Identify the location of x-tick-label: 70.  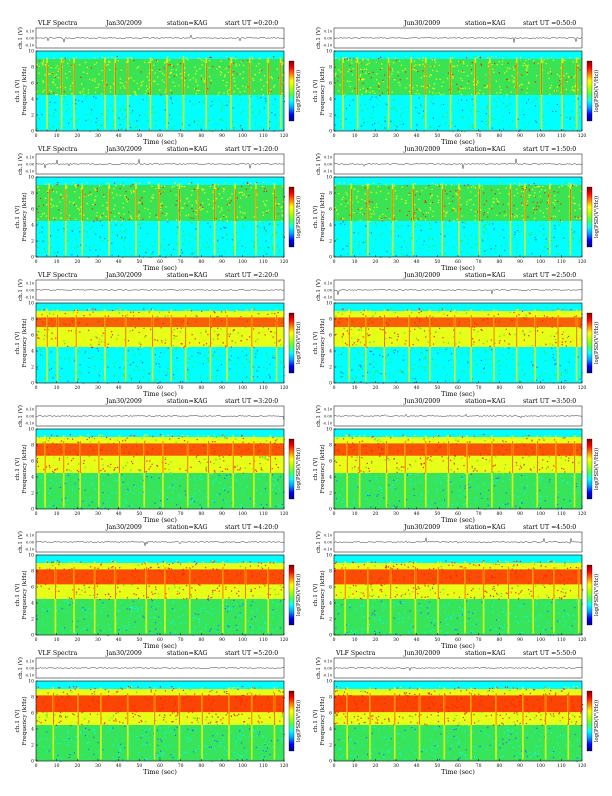
(181, 136).